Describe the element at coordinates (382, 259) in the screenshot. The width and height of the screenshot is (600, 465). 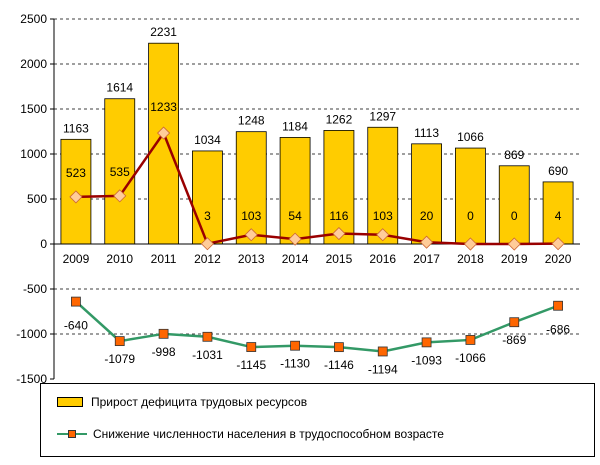
I see `x-tick-label: 2016` at that location.